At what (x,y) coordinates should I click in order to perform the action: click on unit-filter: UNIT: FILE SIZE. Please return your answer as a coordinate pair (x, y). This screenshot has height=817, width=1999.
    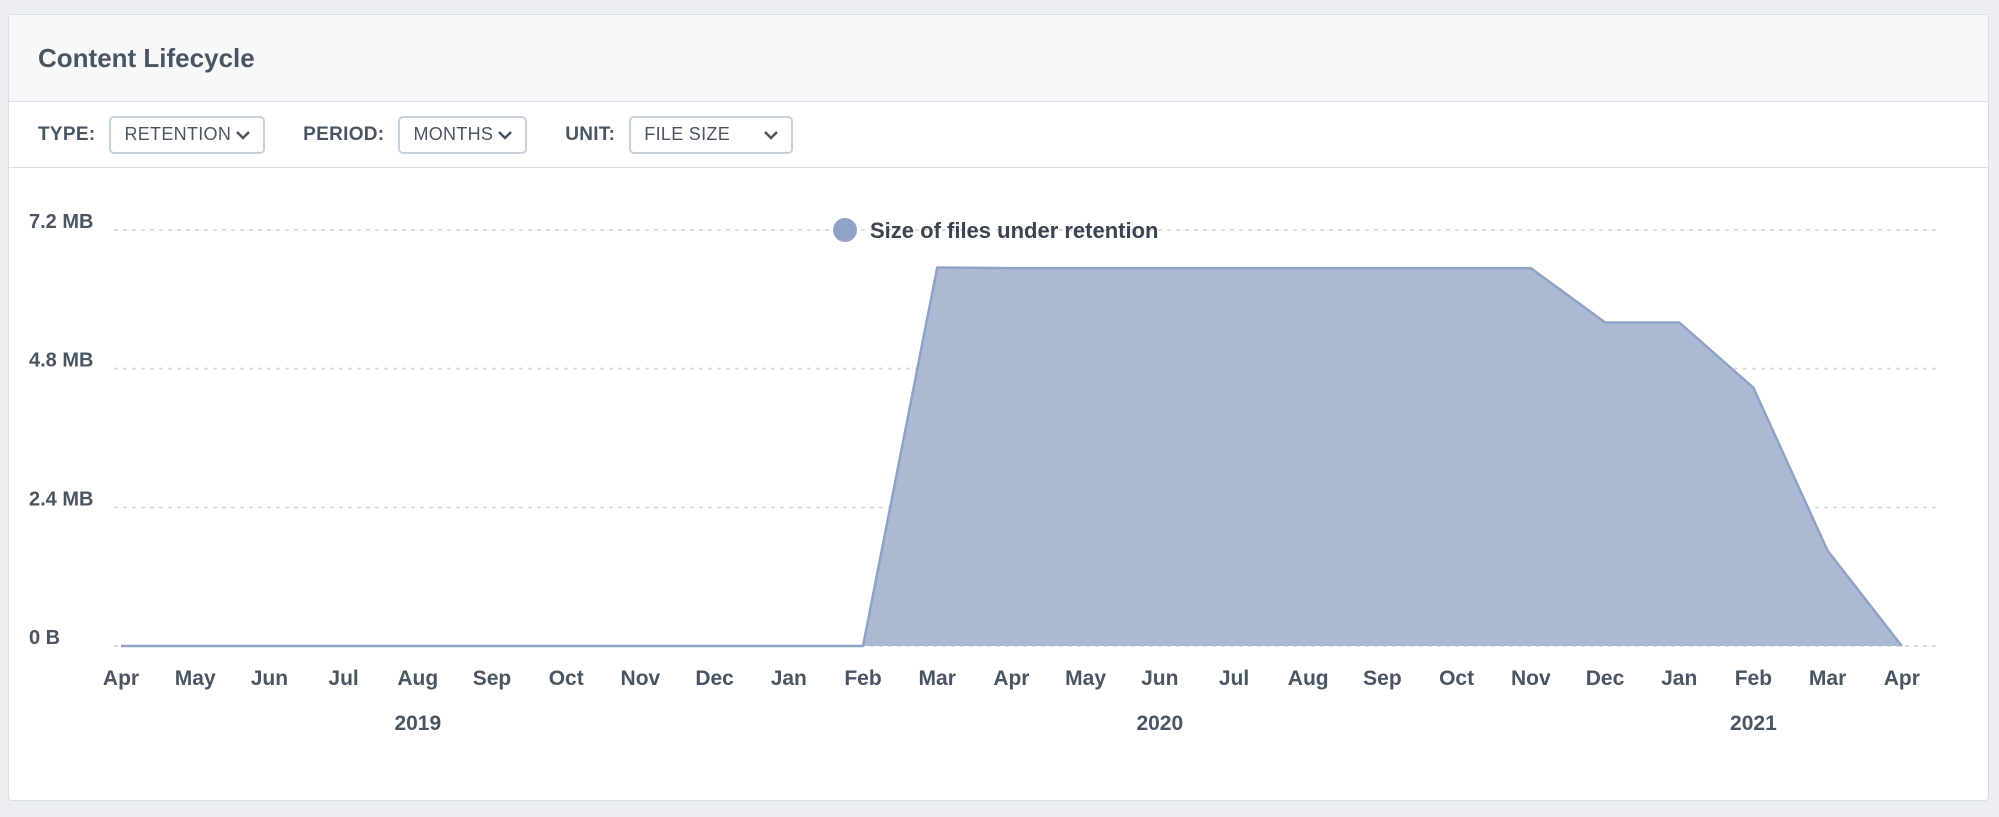
    Looking at the image, I should click on (679, 134).